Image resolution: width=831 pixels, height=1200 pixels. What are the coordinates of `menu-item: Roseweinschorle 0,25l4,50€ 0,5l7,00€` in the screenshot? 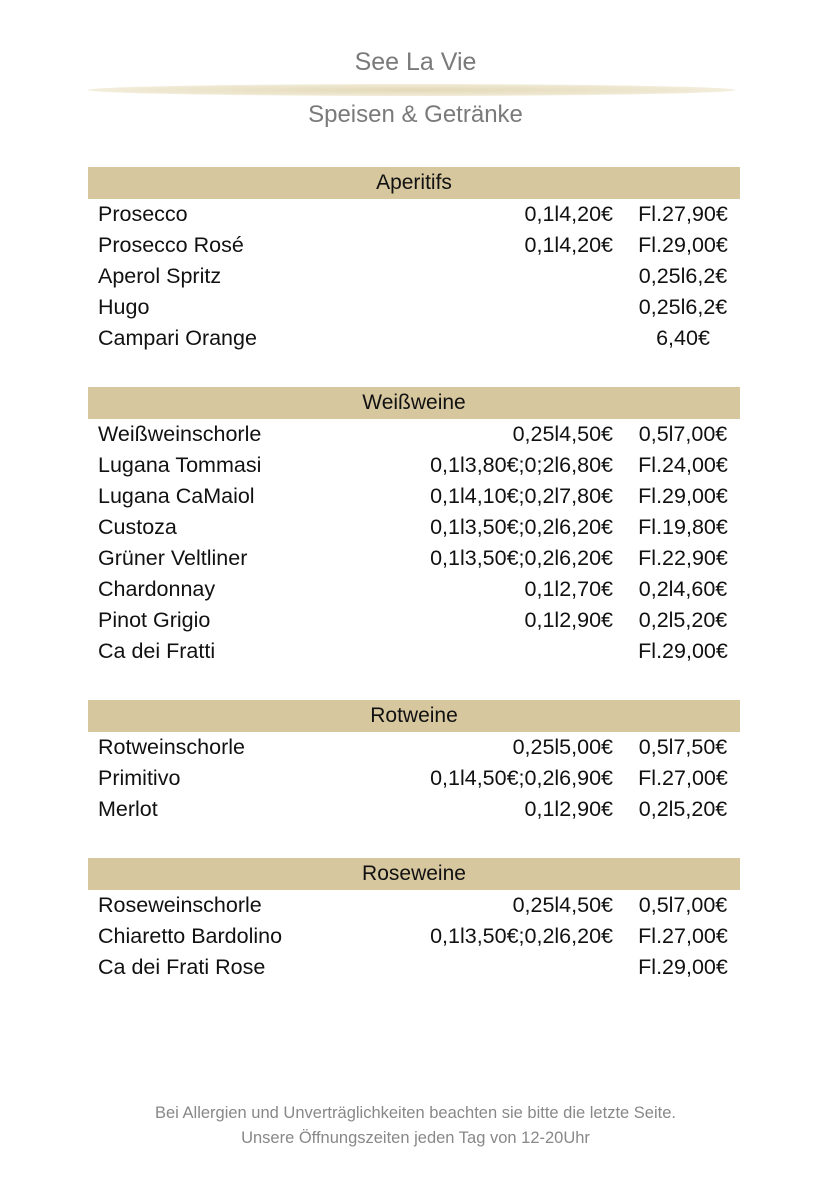 It's located at (414, 905).